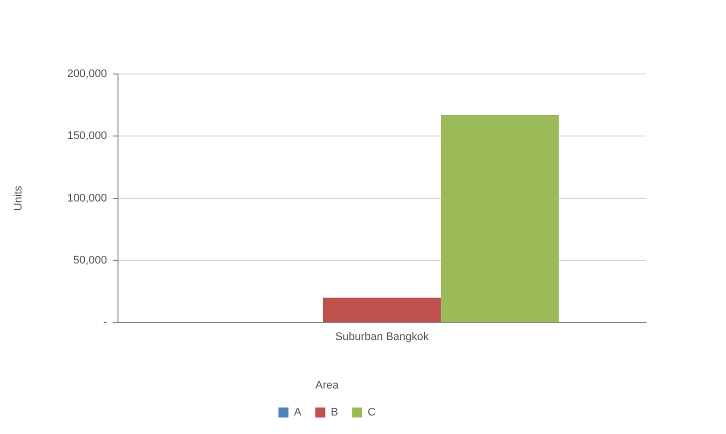 The height and width of the screenshot is (434, 726). Describe the element at coordinates (18, 198) in the screenshot. I see `y-axis-title: Units` at that location.